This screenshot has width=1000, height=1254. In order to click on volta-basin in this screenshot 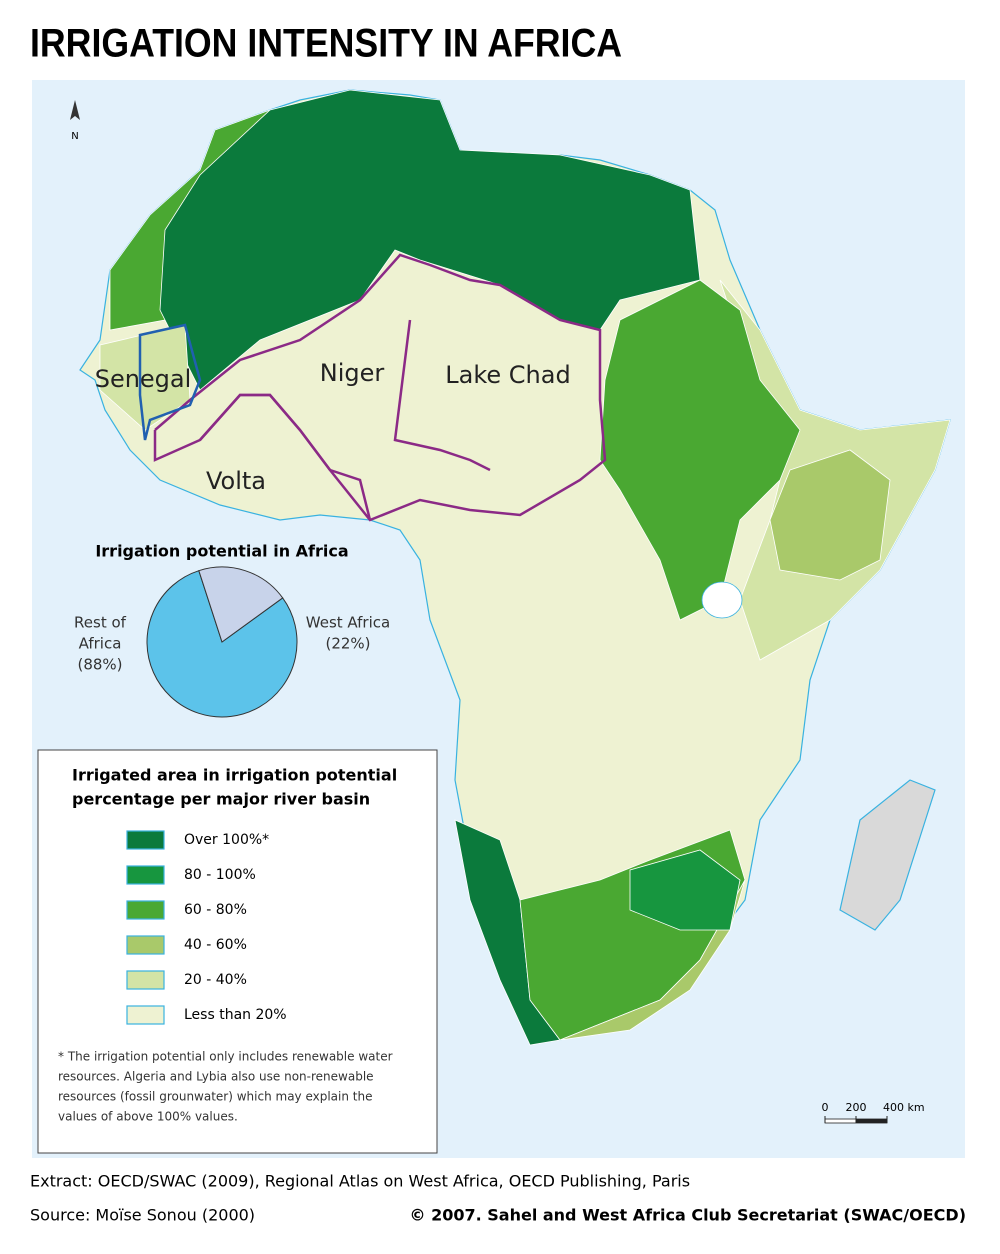, I will do `click(285, 457)`.